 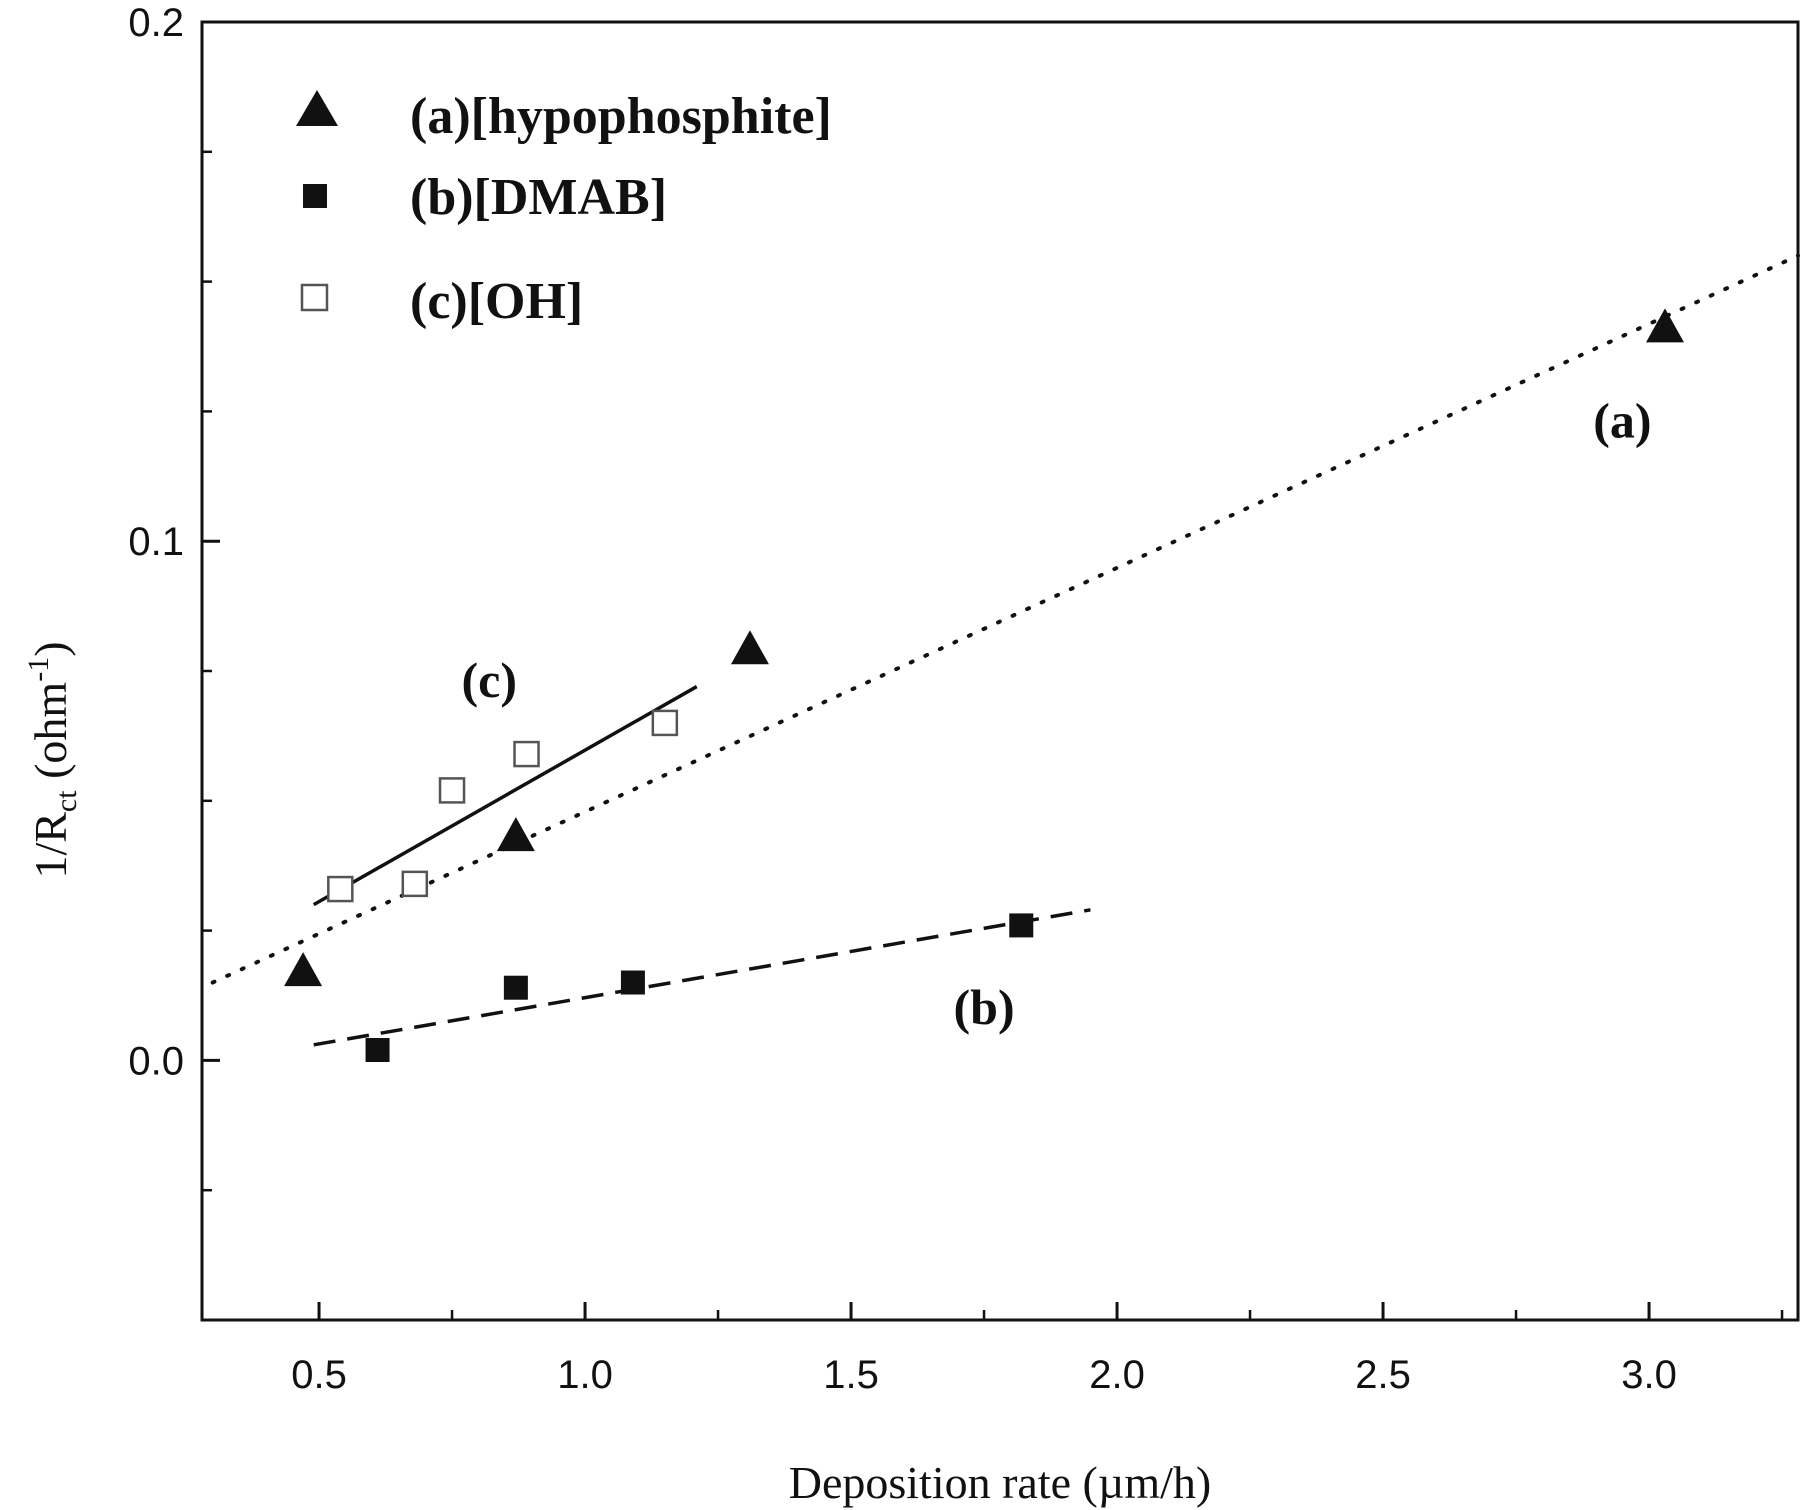 What do you see at coordinates (156, 1061) in the screenshot?
I see `y-tick-label: 0.0` at bounding box center [156, 1061].